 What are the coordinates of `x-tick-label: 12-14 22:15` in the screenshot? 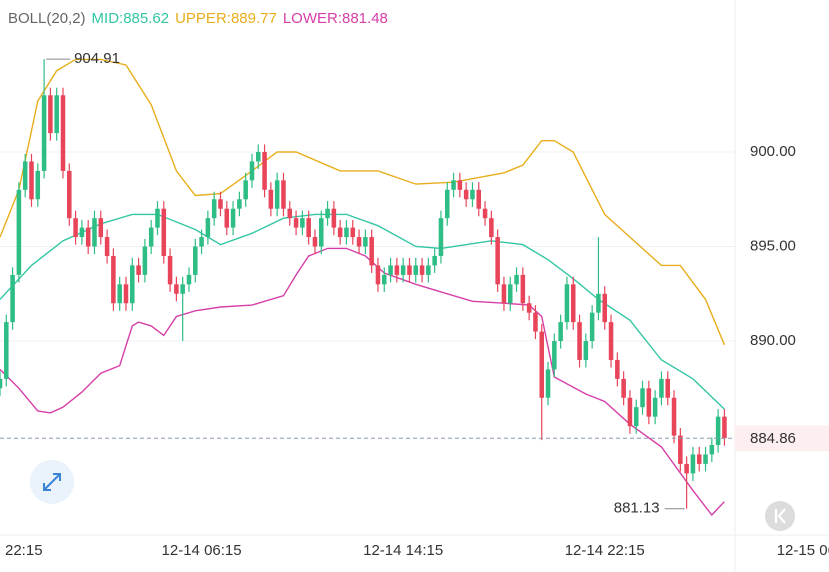 It's located at (605, 550).